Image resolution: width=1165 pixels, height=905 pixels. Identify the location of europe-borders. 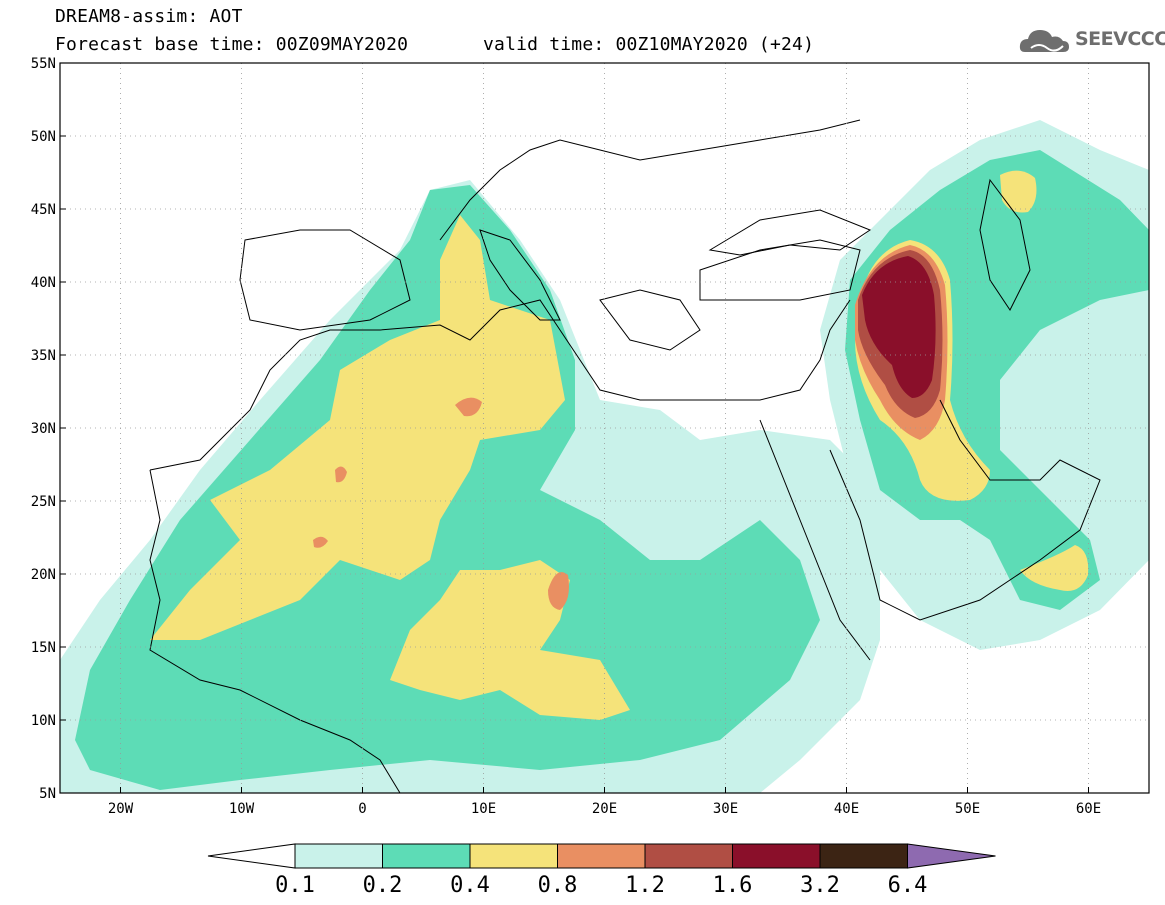
(650, 180).